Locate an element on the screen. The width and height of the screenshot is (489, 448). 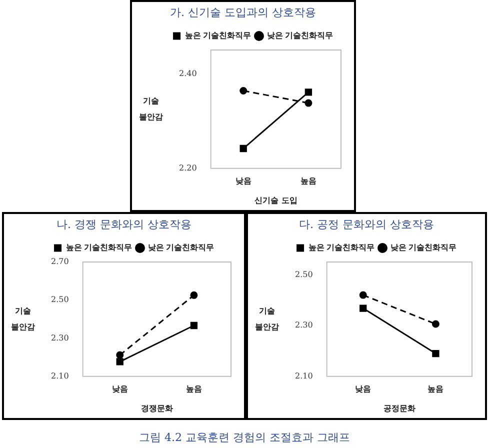
chart-title: 가. 신기술 도입과의 상호작용 is located at coordinates (243, 12).